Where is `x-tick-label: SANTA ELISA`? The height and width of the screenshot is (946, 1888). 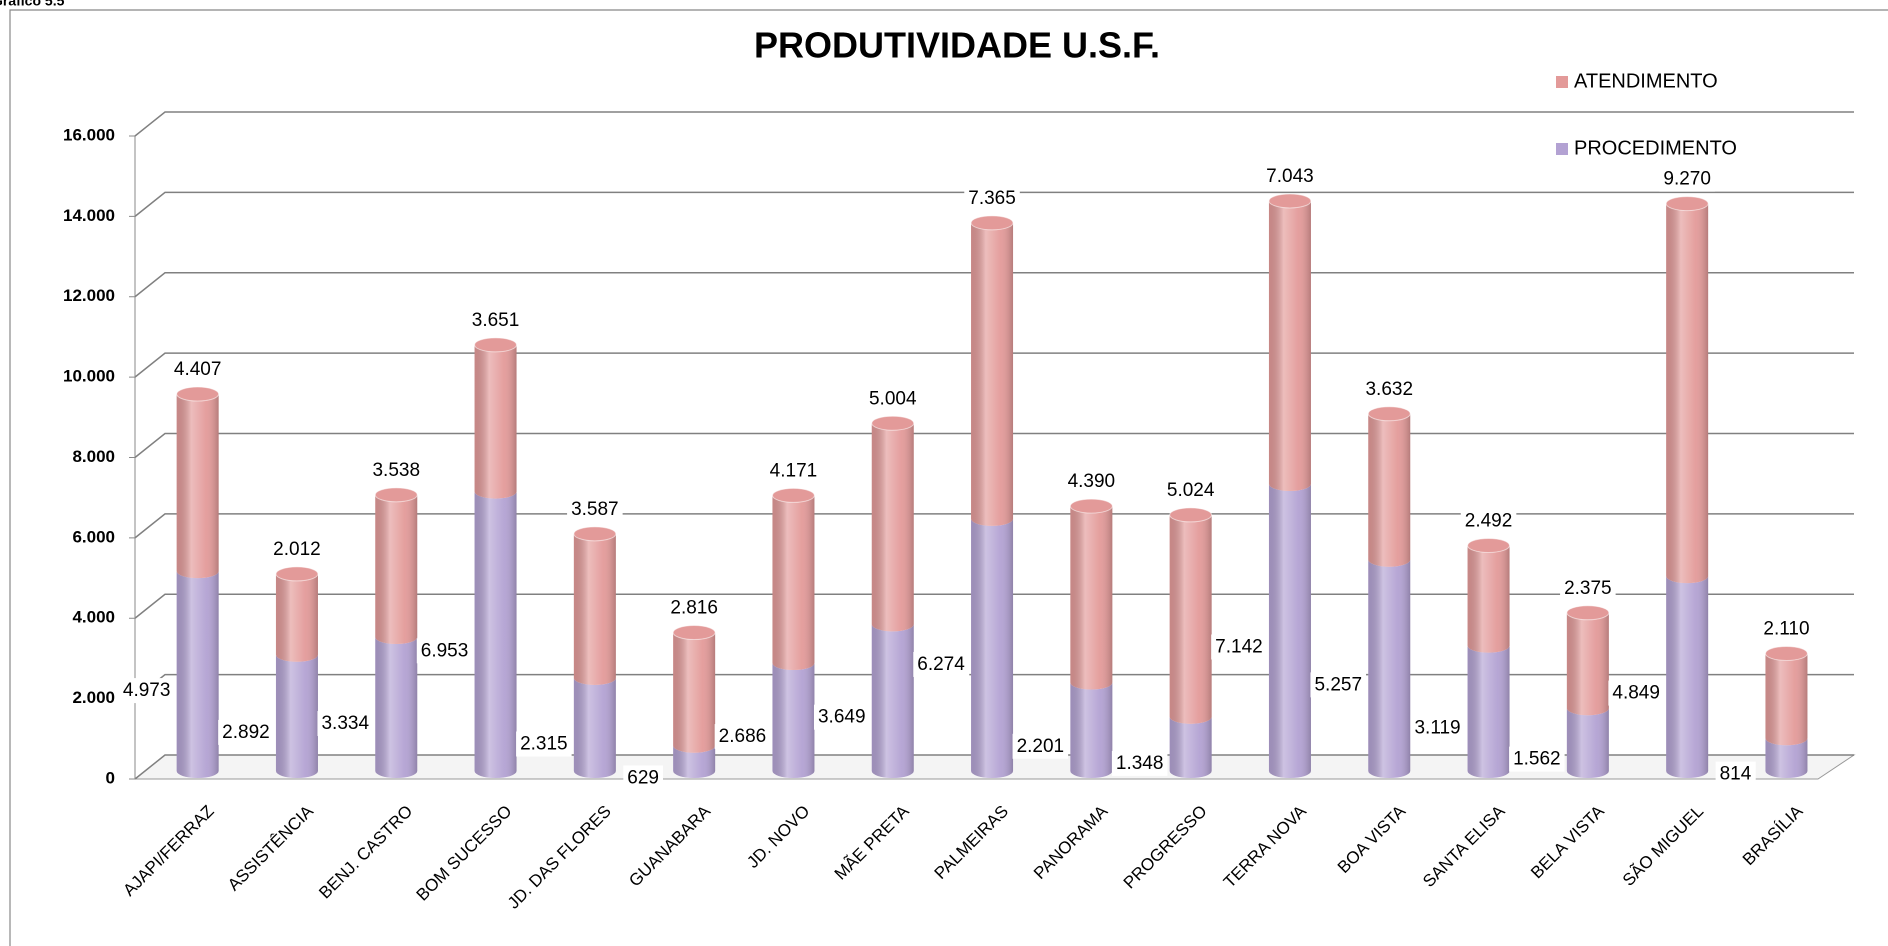 x-tick-label: SANTA ELISA is located at coordinates (1464, 846).